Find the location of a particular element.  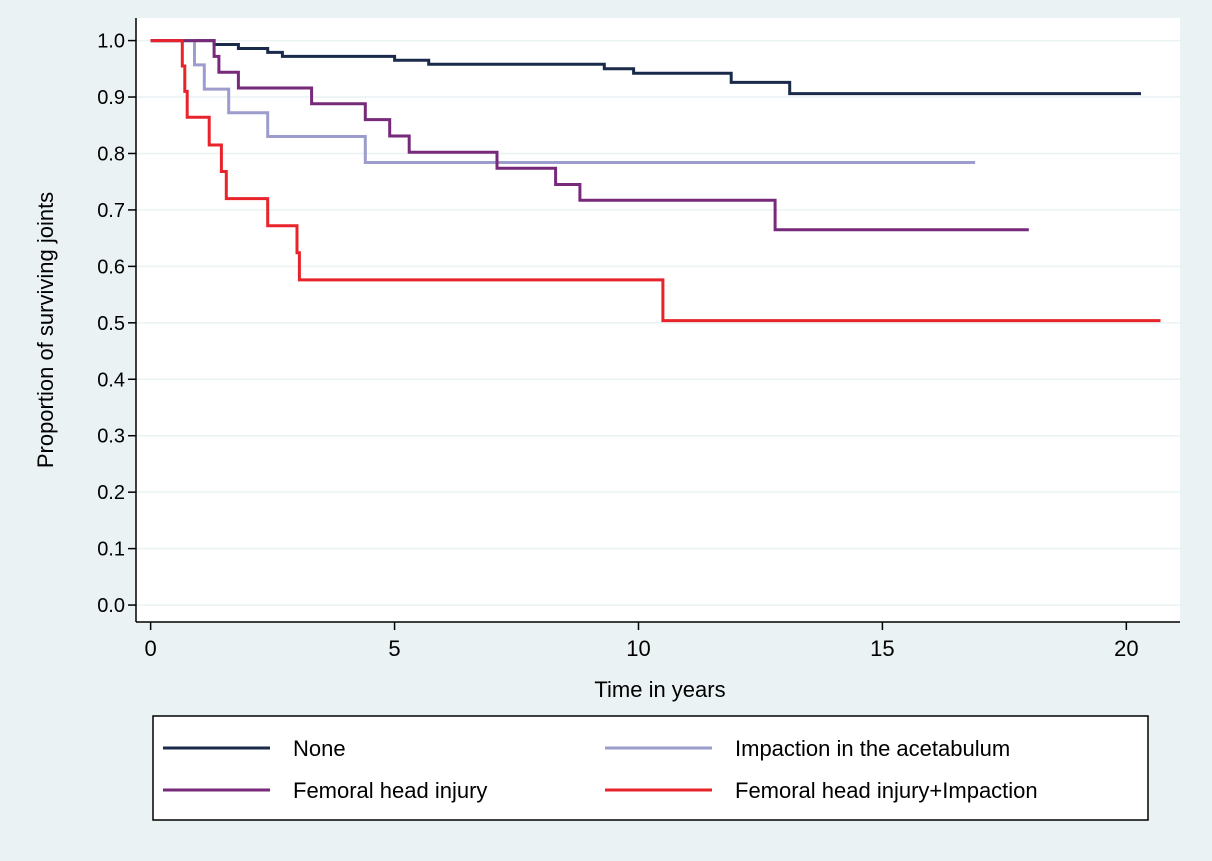

y-tick-label: 0.0 is located at coordinates (111, 606).